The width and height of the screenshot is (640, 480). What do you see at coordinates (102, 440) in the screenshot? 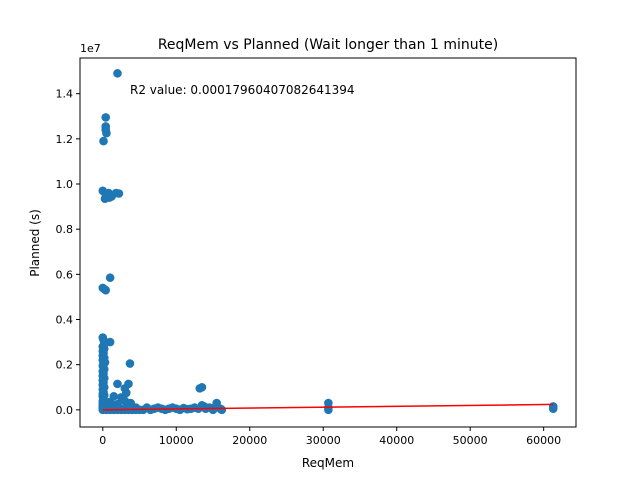
I see `x-tick-label: 0` at bounding box center [102, 440].